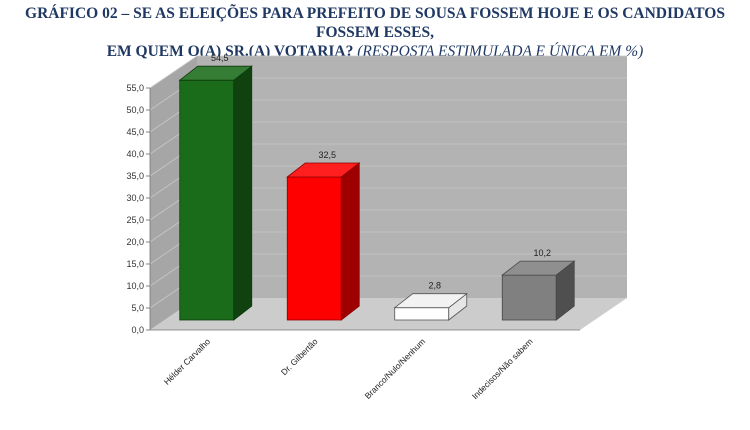  Describe the element at coordinates (434, 286) in the screenshot. I see `data-label: 2,8` at that location.